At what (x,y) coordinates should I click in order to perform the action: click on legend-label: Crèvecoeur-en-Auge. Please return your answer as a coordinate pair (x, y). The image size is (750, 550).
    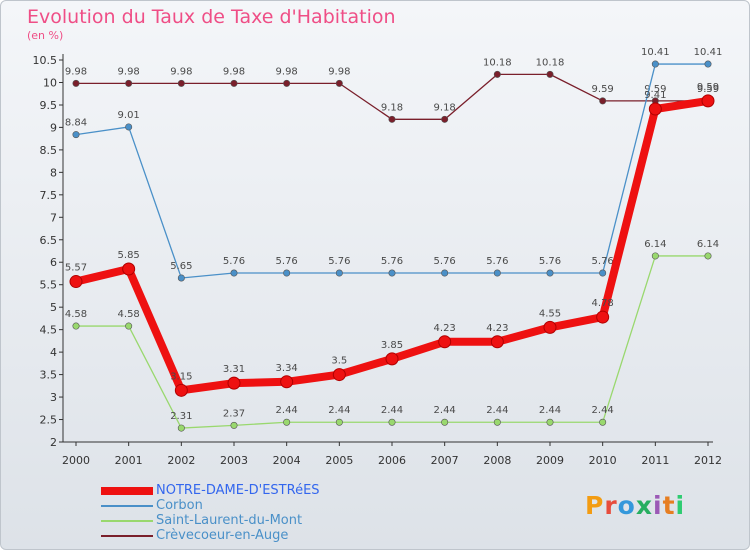
    Looking at the image, I should click on (222, 535).